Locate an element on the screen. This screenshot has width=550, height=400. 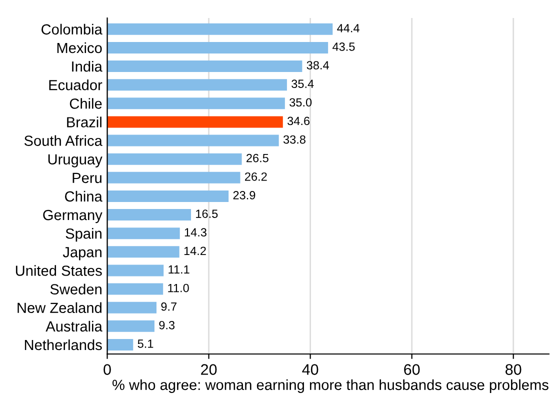
data-label: 9.7 is located at coordinates (168, 306).